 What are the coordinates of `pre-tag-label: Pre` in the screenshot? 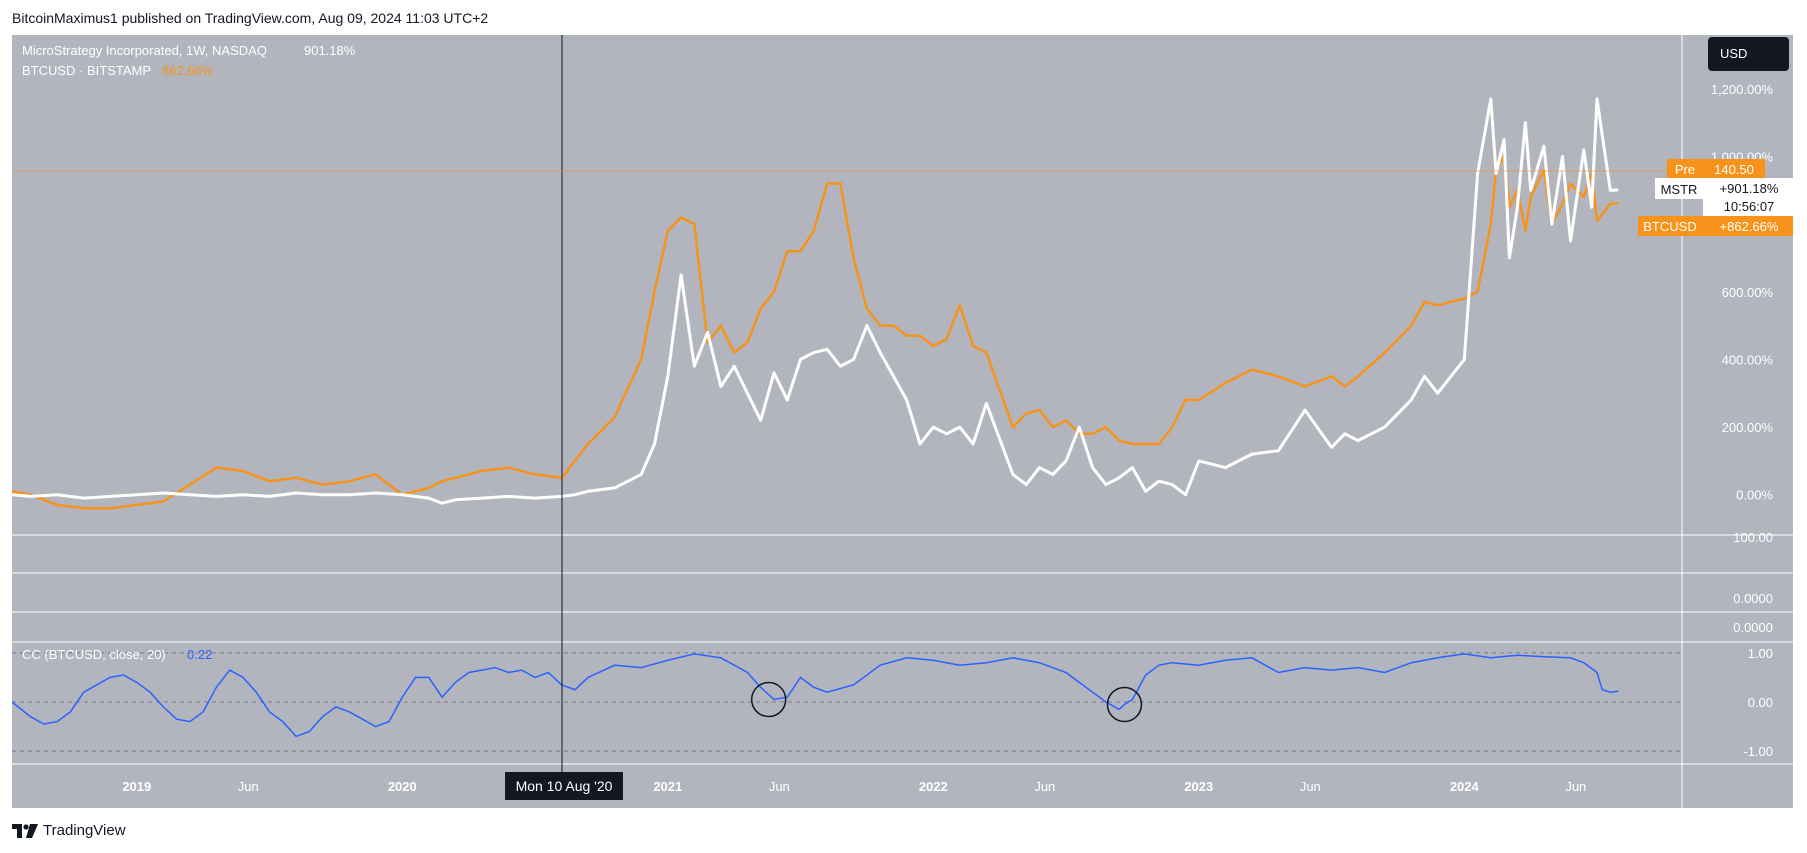 It's located at (1685, 169).